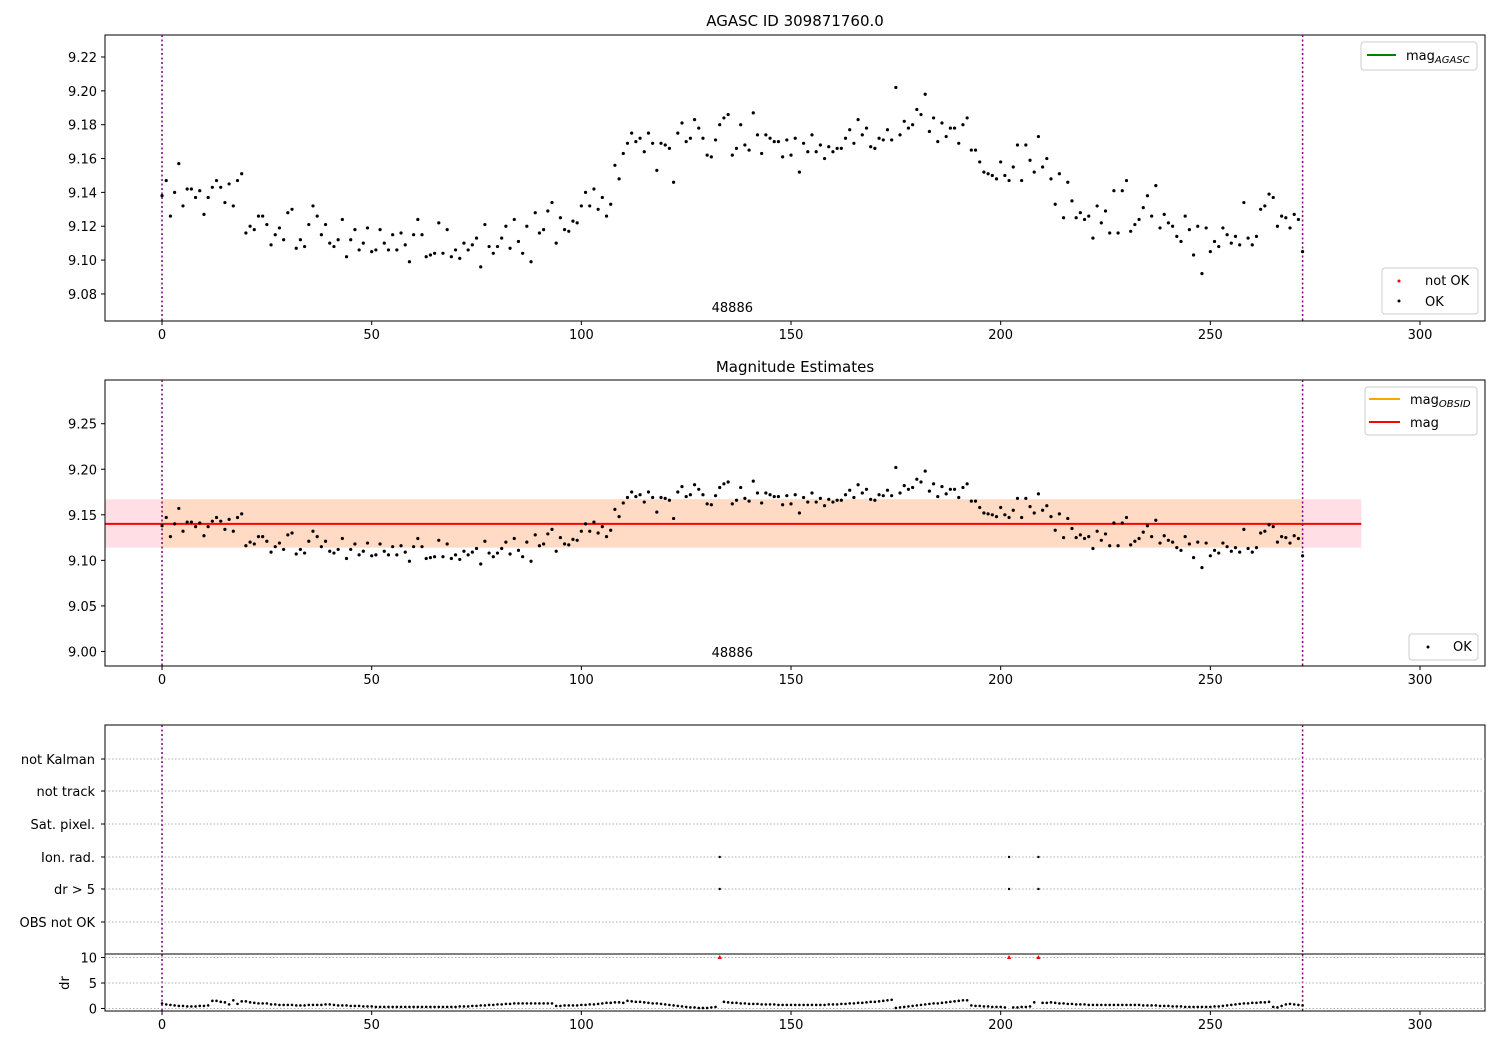 The width and height of the screenshot is (1500, 1050). What do you see at coordinates (1430, 291) in the screenshot?
I see `panel1-legend-lower: not OK OK` at bounding box center [1430, 291].